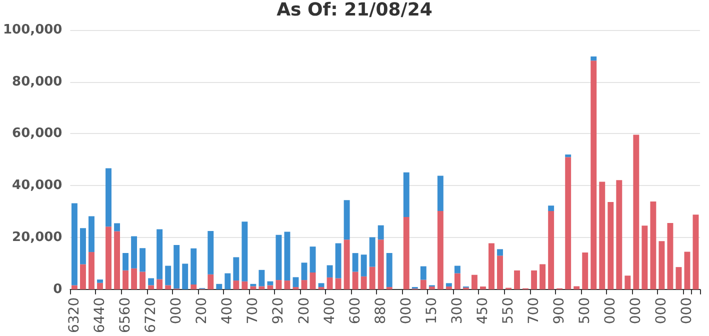 Image resolution: width=709 pixels, height=336 pixels. I want to click on x-tick-label: 880, so click(380, 310).